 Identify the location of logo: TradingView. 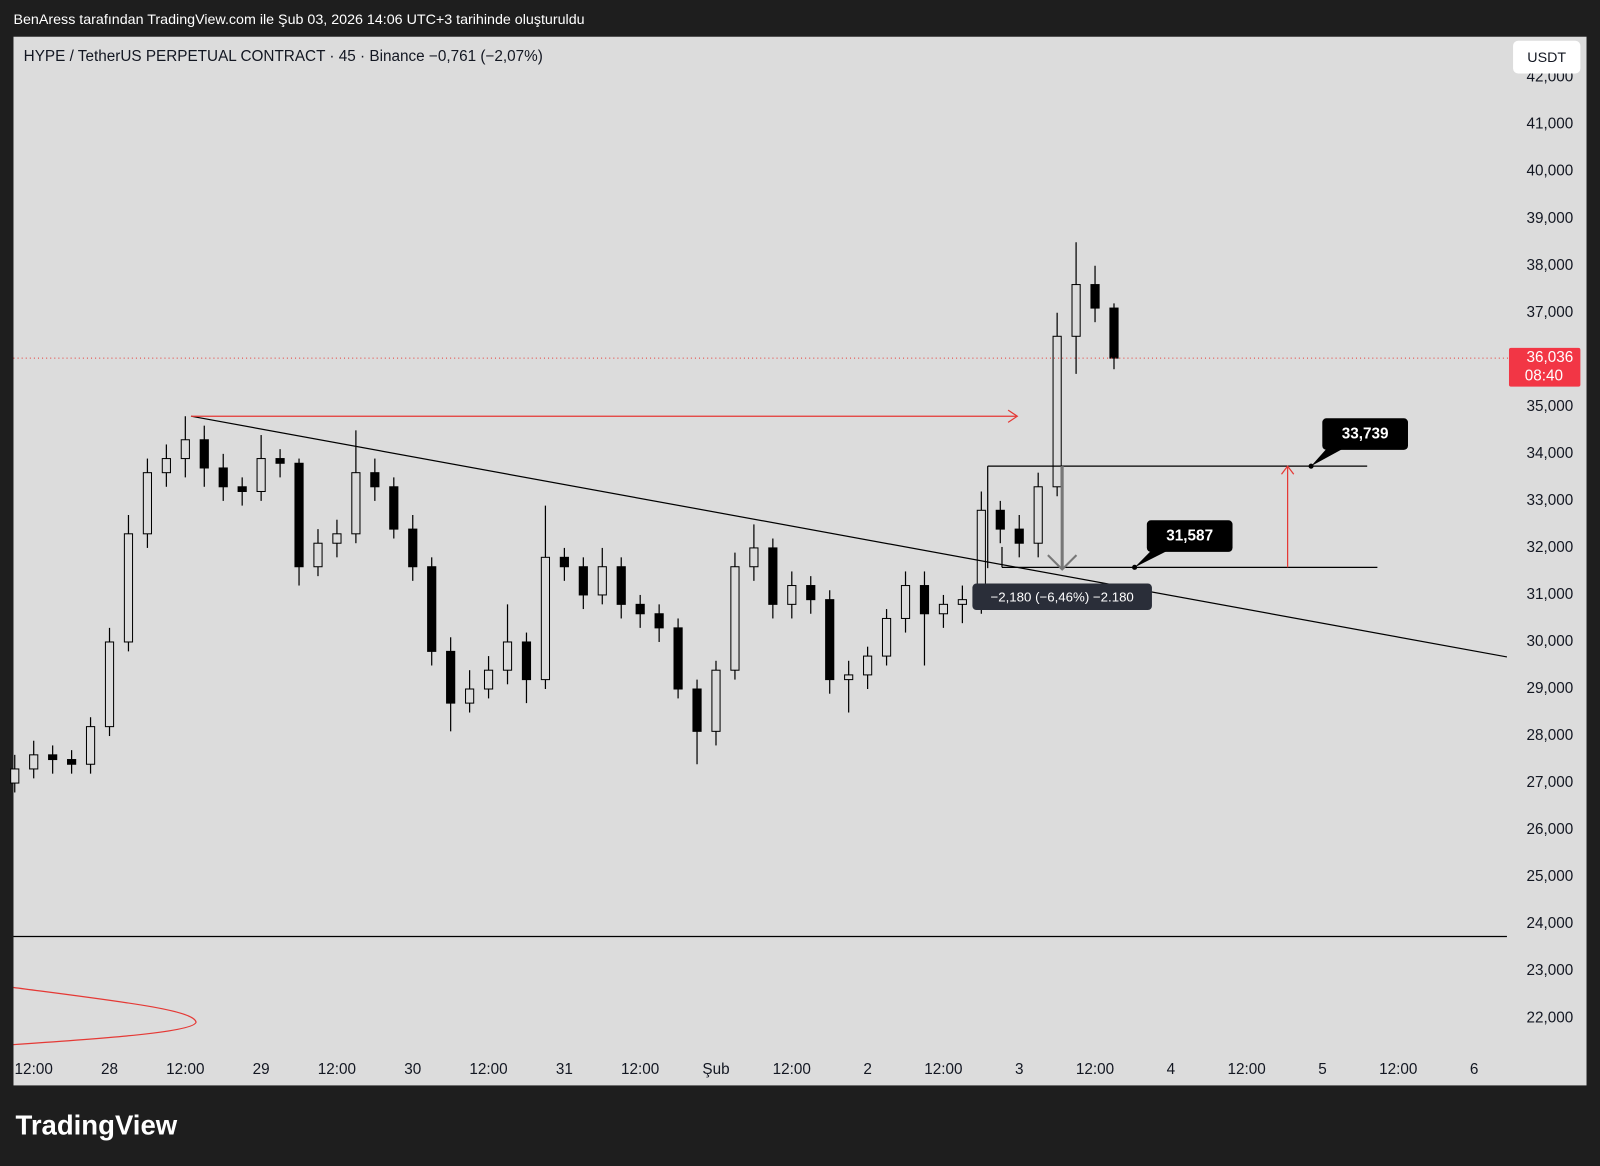
(97, 1125).